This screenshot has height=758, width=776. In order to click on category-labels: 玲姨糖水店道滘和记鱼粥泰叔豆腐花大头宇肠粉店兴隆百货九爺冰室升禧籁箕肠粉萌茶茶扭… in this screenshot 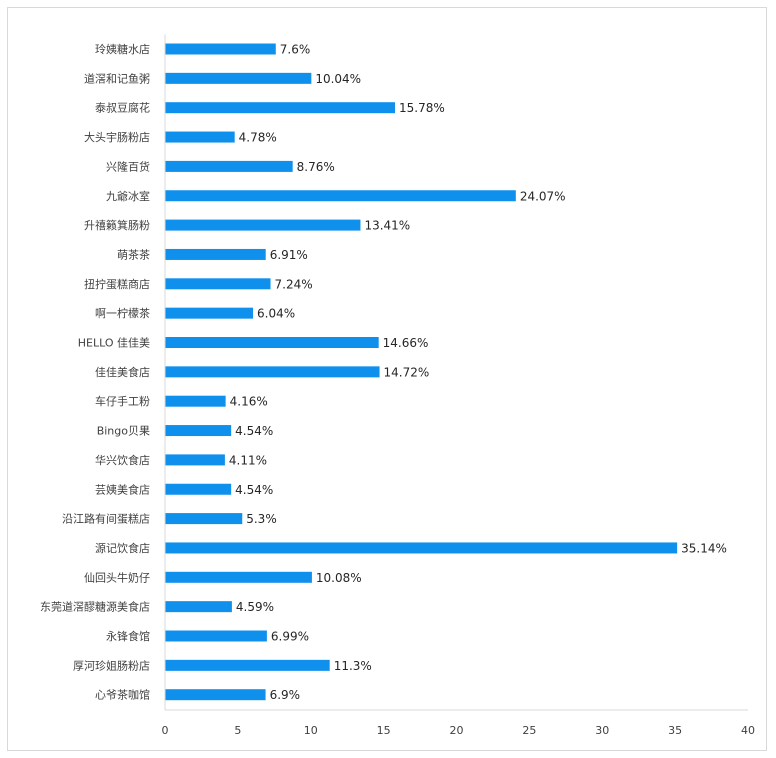, I will do `click(95, 372)`.